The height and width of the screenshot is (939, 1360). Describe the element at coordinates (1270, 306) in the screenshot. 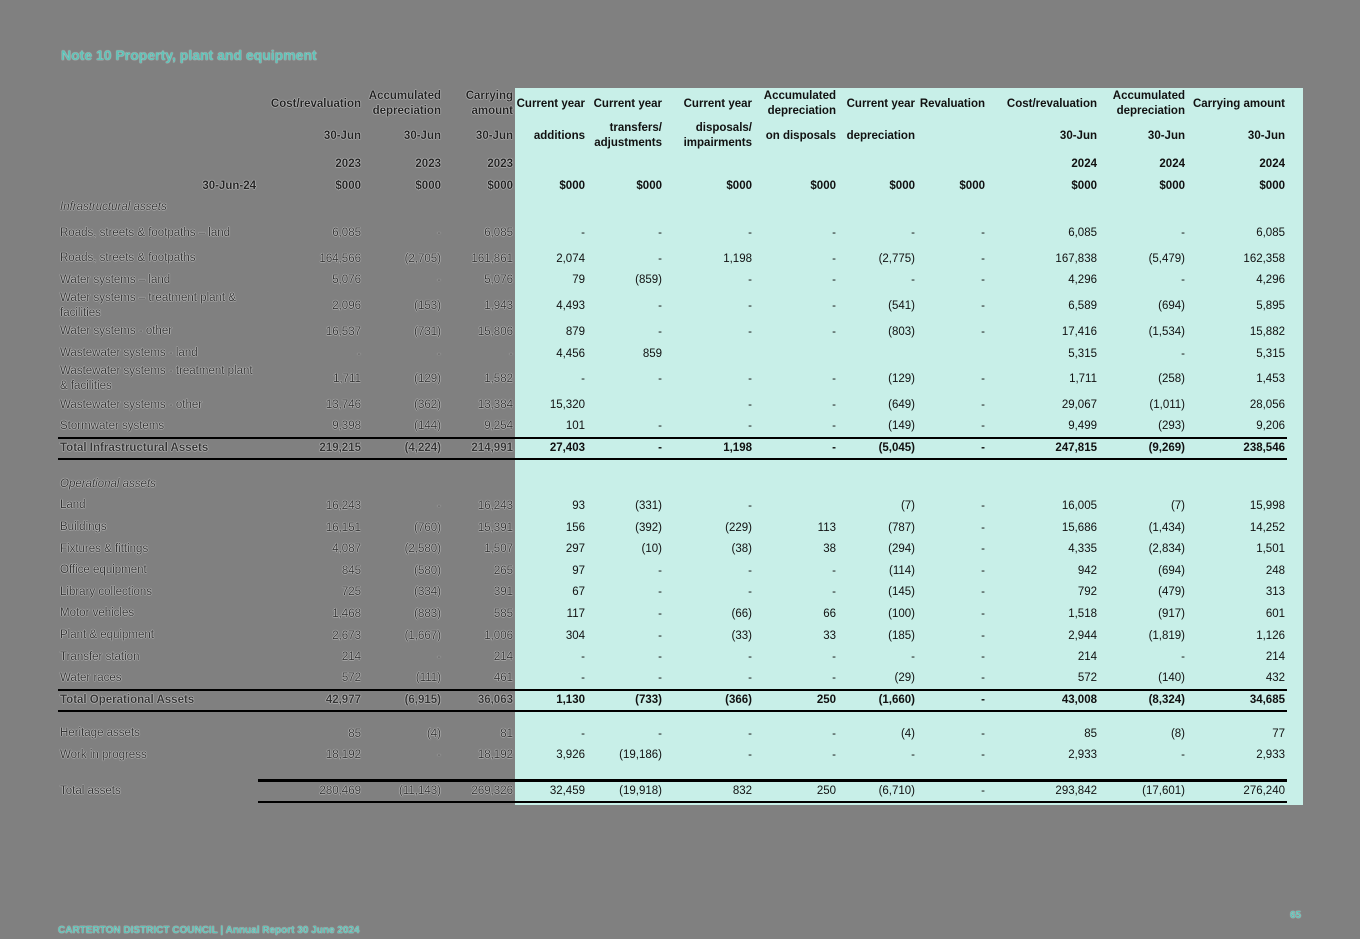

I see `cell-value: 5,895` at that location.